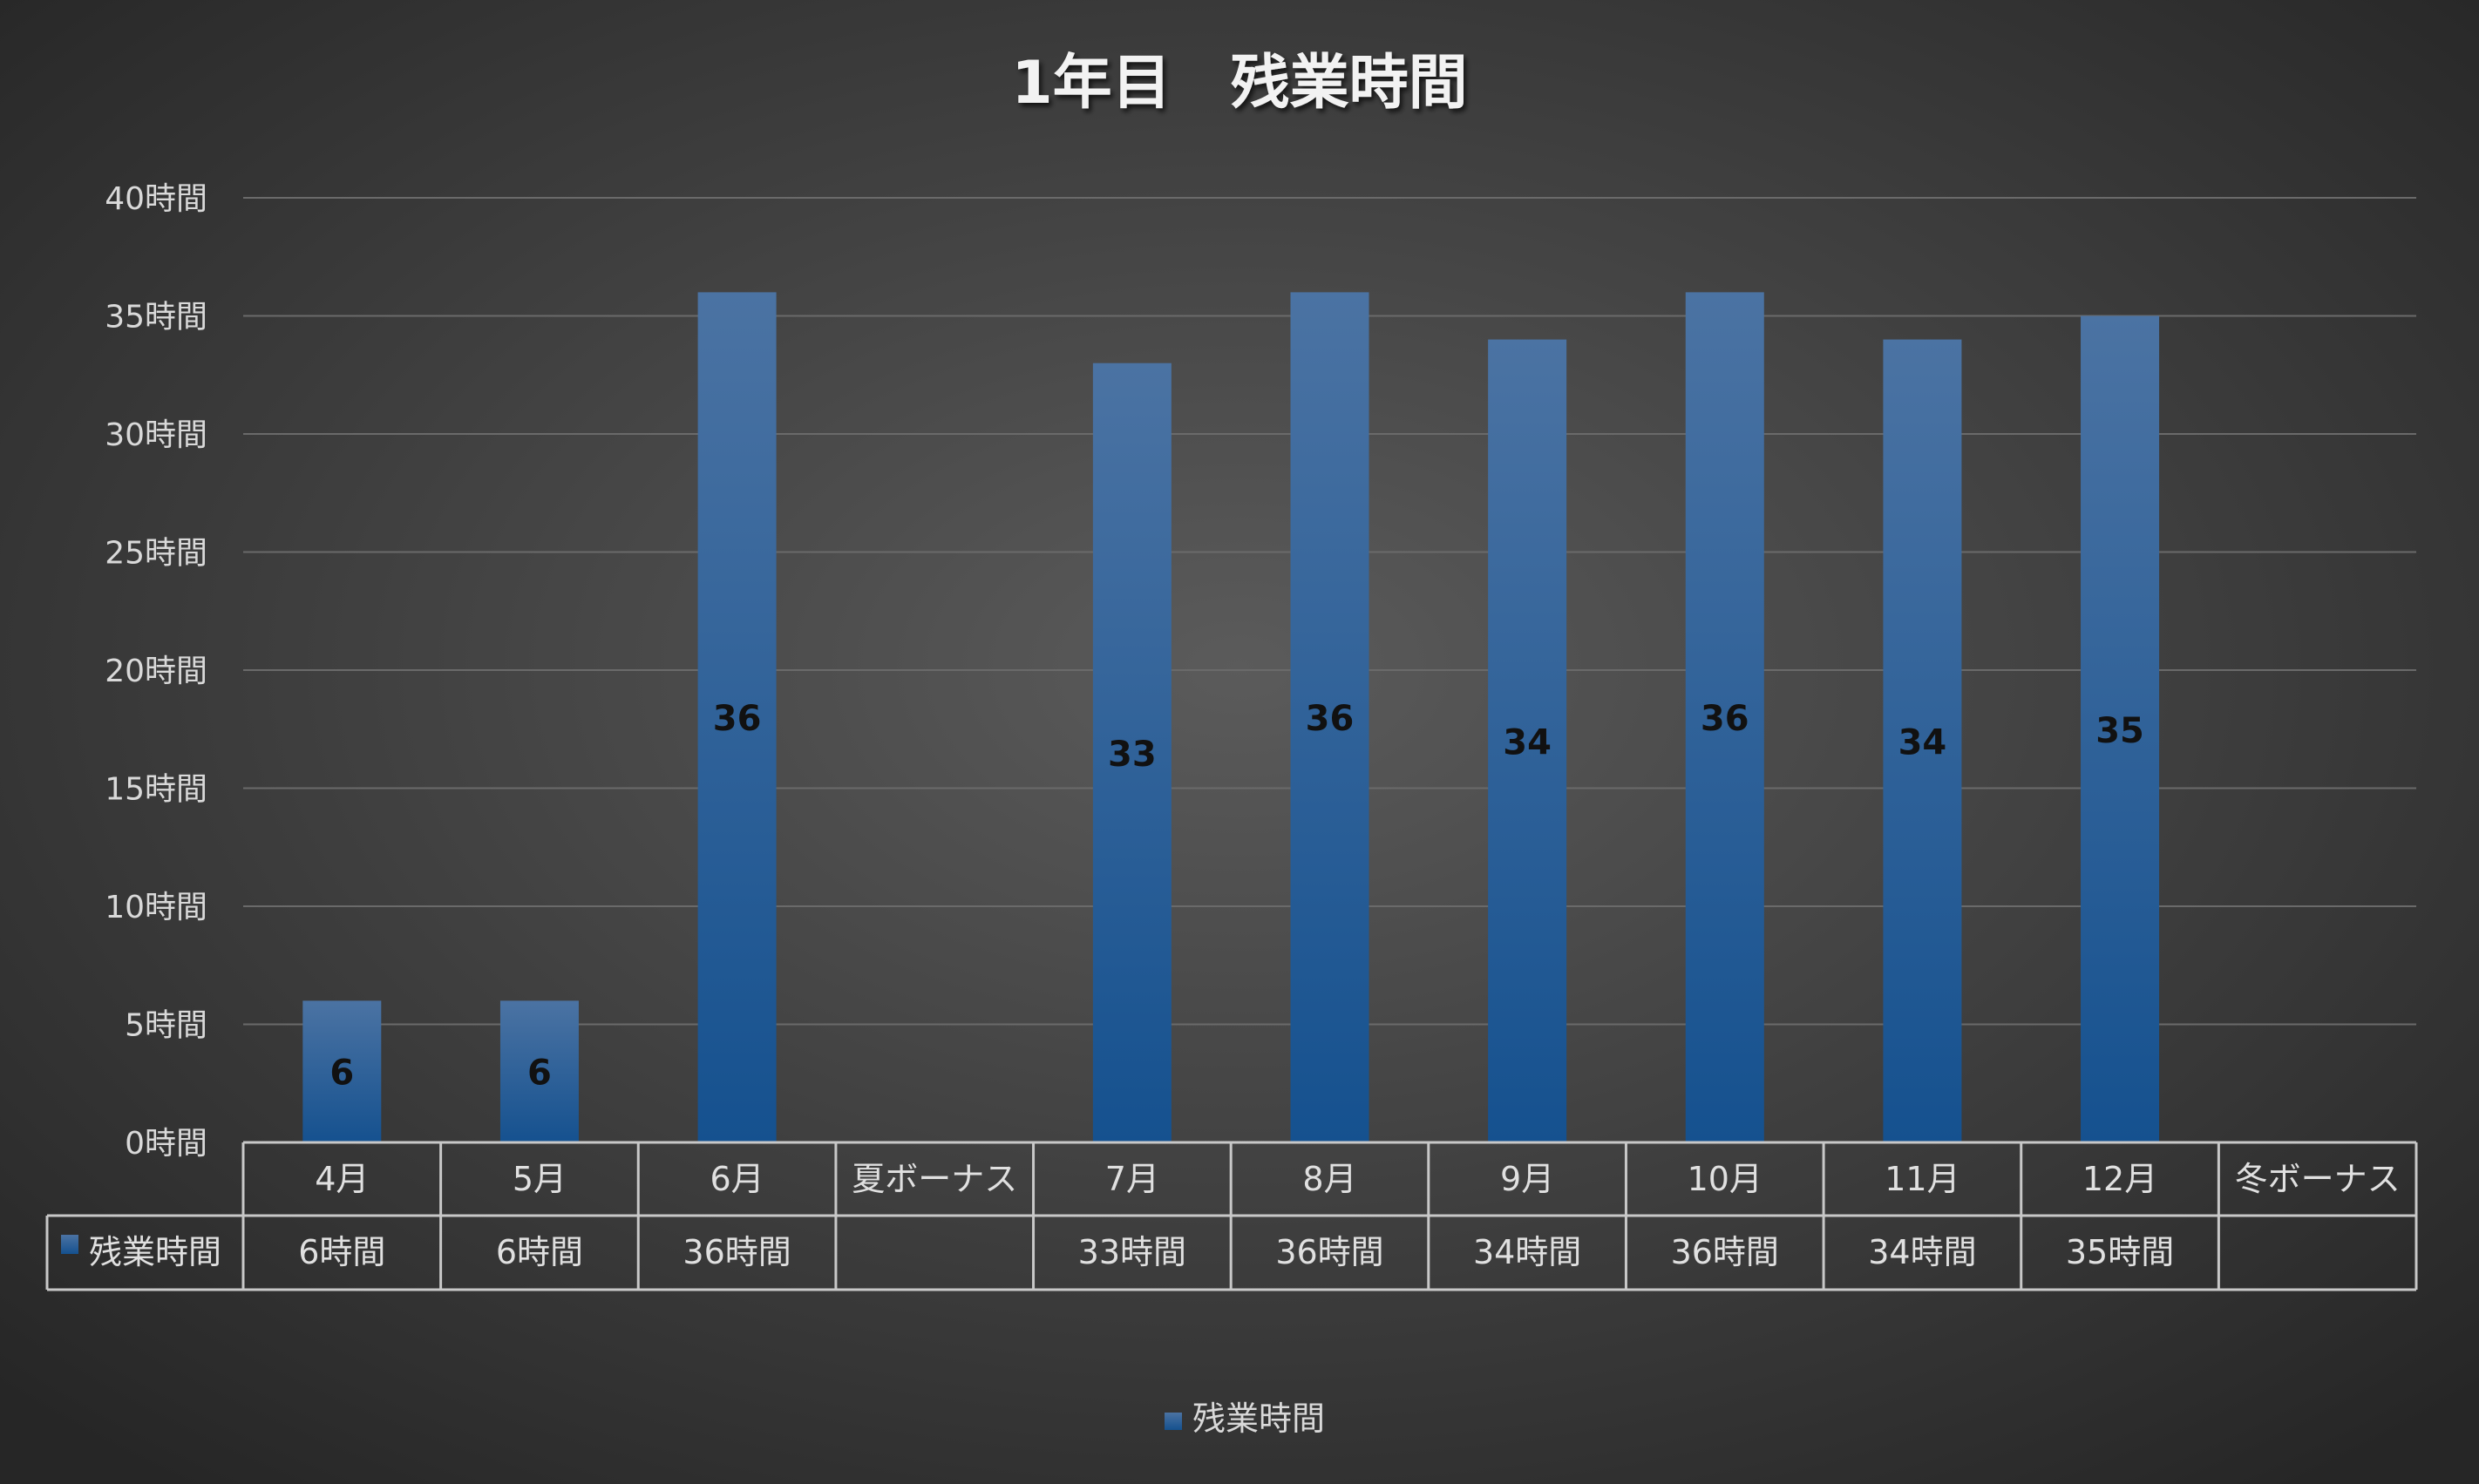  What do you see at coordinates (156, 907) in the screenshot?
I see `y-tick-label: 10時間` at bounding box center [156, 907].